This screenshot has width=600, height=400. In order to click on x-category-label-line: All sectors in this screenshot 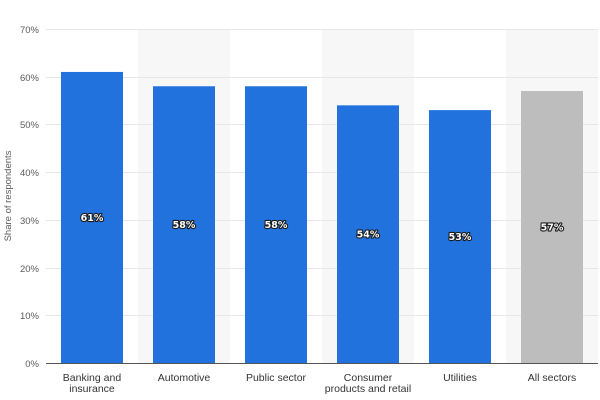, I will do `click(552, 378)`.